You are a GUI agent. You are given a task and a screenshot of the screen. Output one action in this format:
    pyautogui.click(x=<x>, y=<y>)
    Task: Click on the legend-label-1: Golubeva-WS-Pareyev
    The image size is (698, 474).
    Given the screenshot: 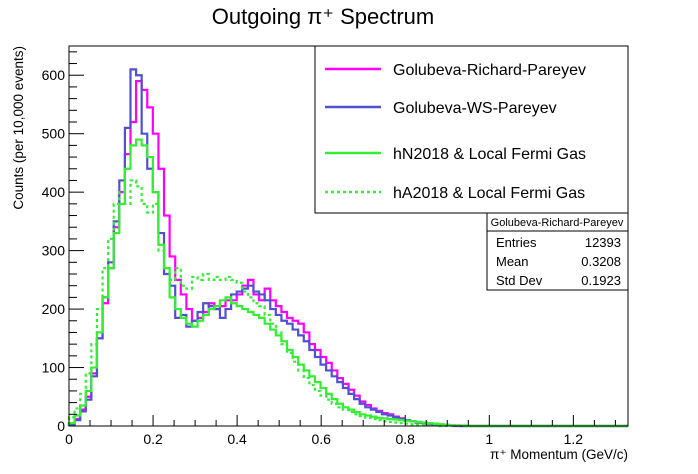 What is the action you would take?
    pyautogui.click(x=475, y=108)
    